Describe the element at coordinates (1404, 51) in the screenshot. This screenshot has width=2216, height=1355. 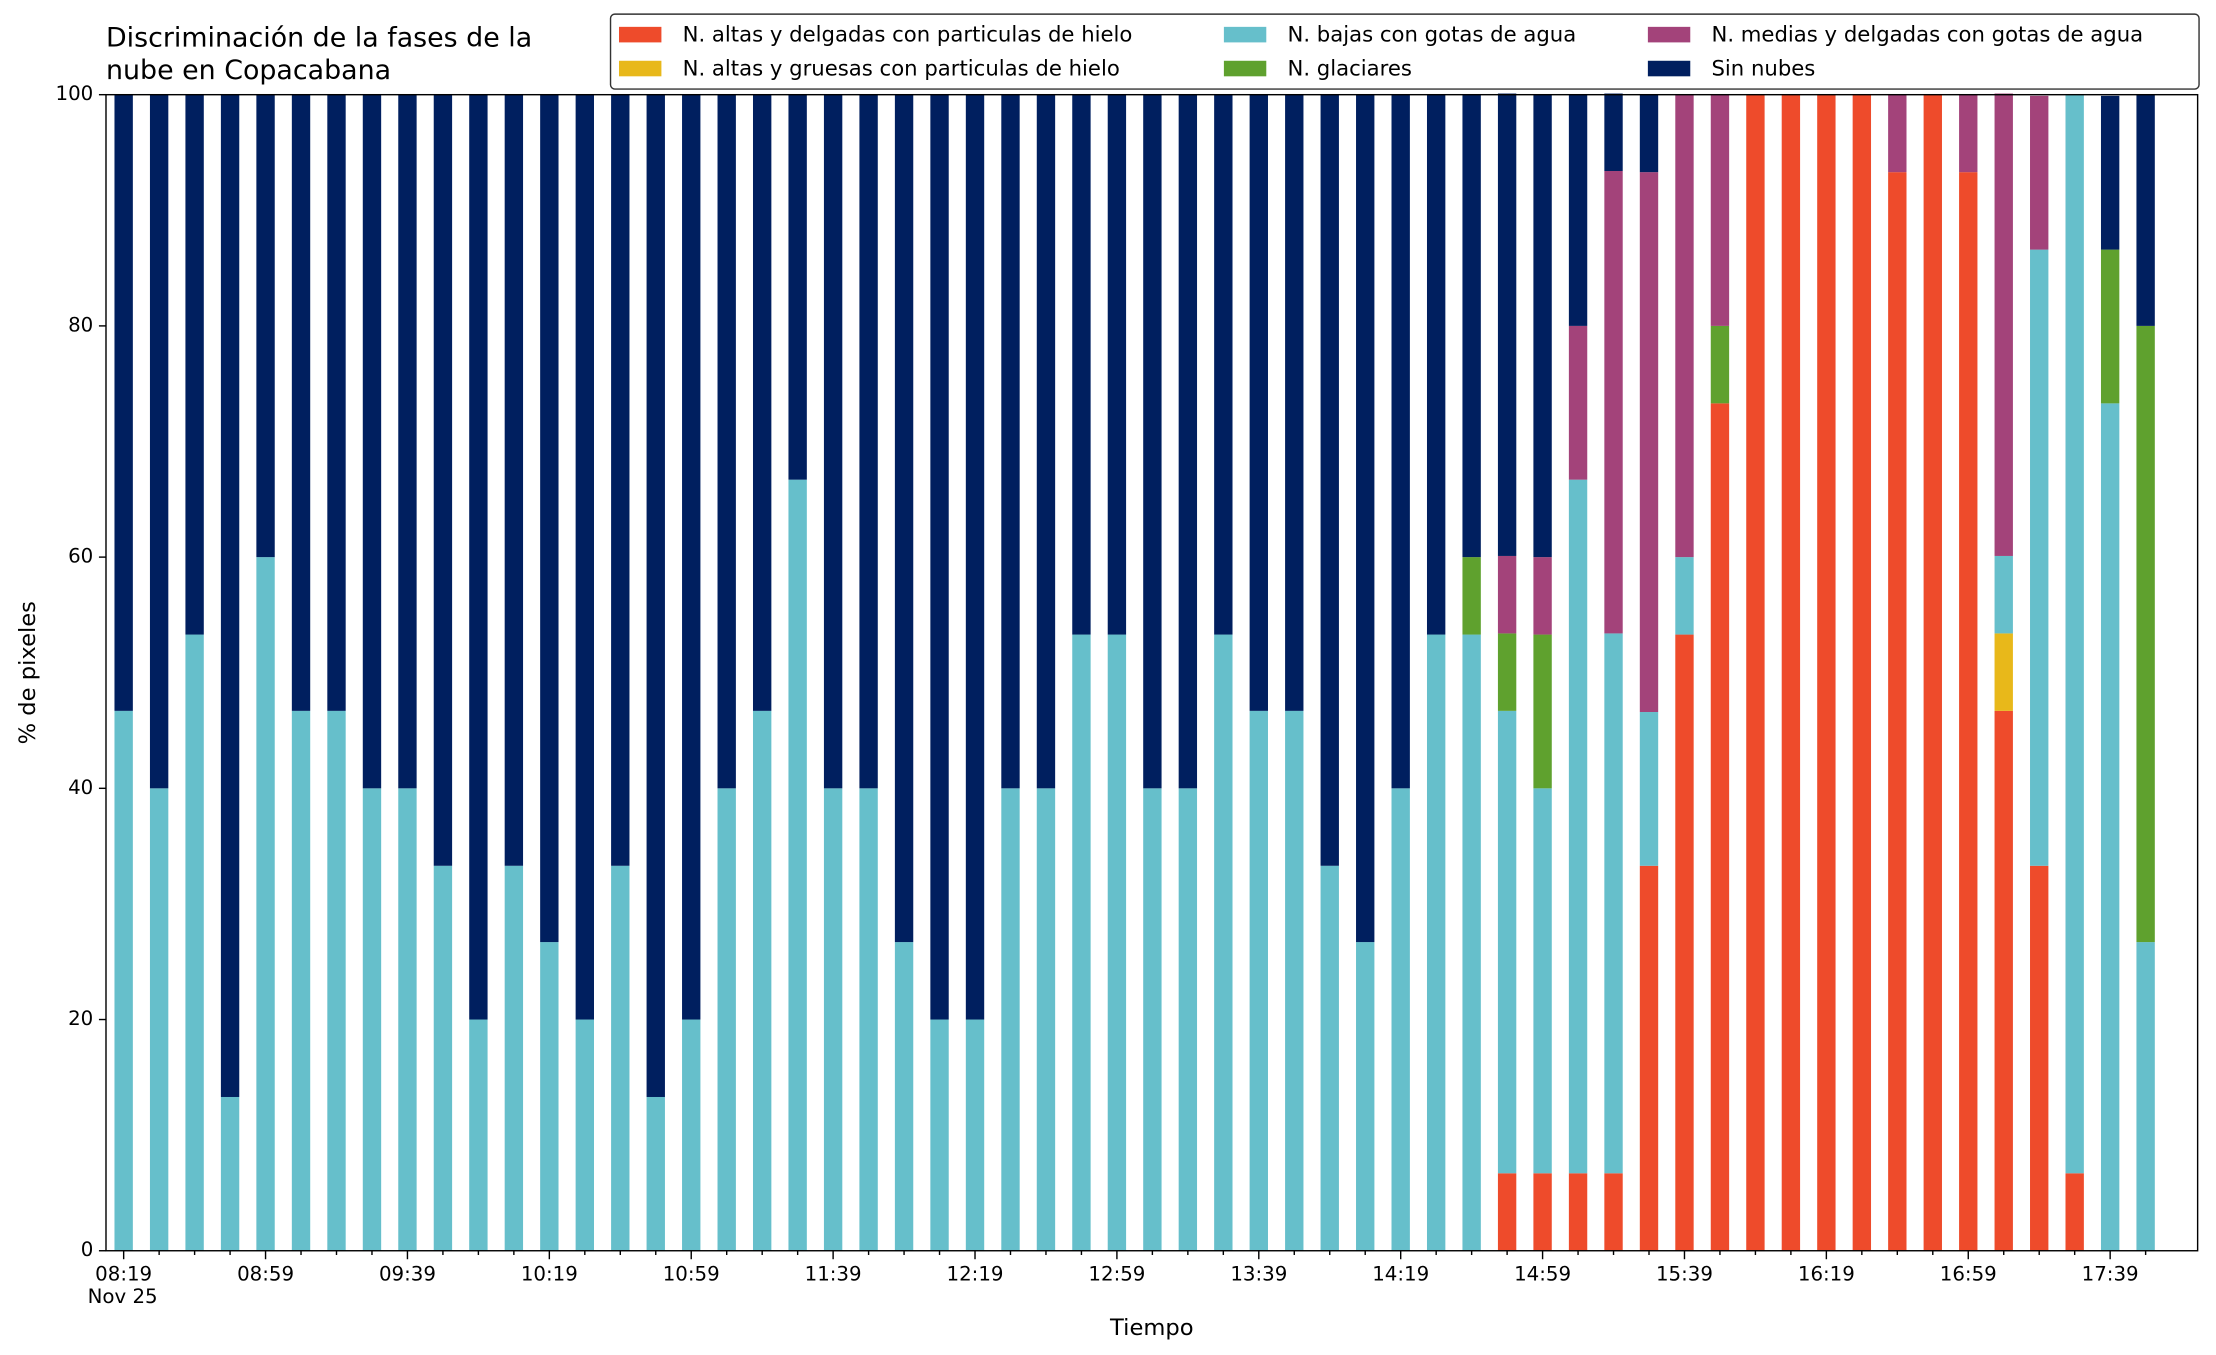
I see `legend-box` at that location.